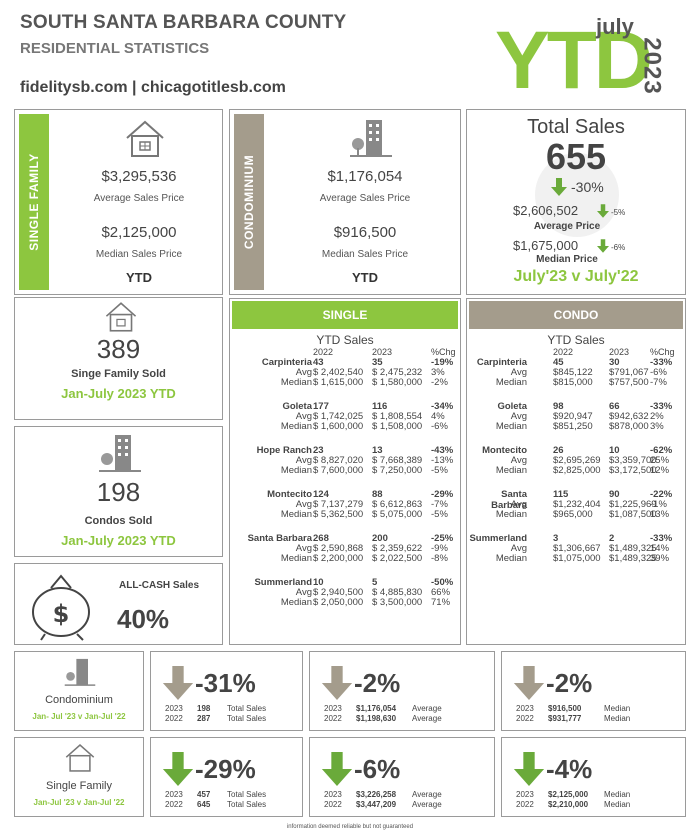 Image resolution: width=700 pixels, height=839 pixels. What do you see at coordinates (441, 592) in the screenshot?
I see `table-cell: 66%` at bounding box center [441, 592].